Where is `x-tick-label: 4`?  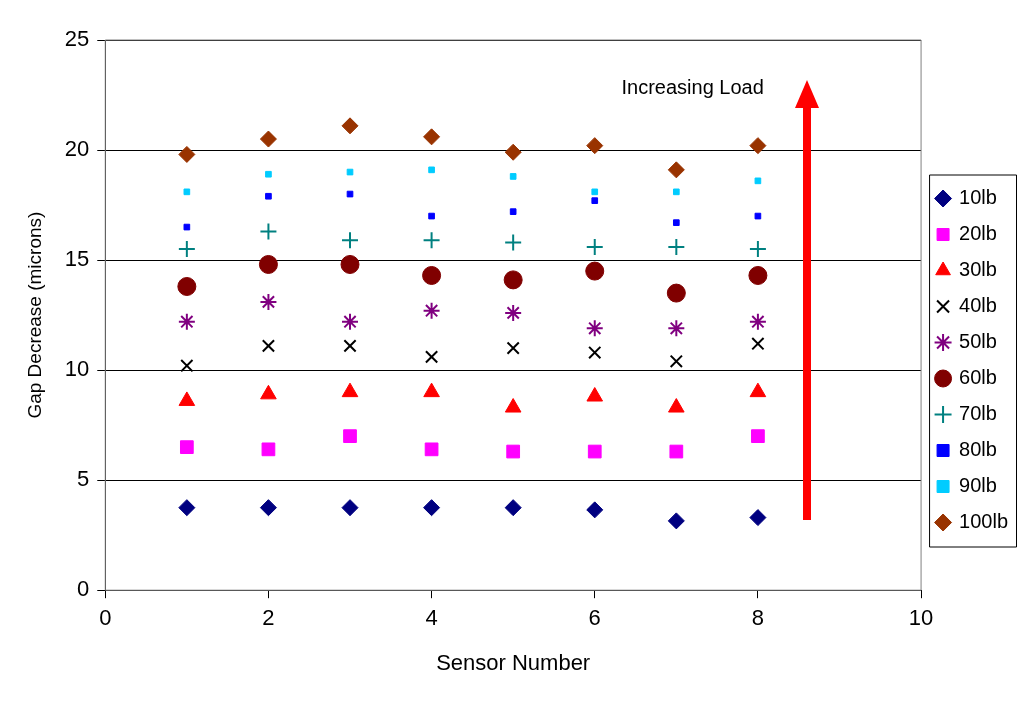
x-tick-label: 4 is located at coordinates (431, 618).